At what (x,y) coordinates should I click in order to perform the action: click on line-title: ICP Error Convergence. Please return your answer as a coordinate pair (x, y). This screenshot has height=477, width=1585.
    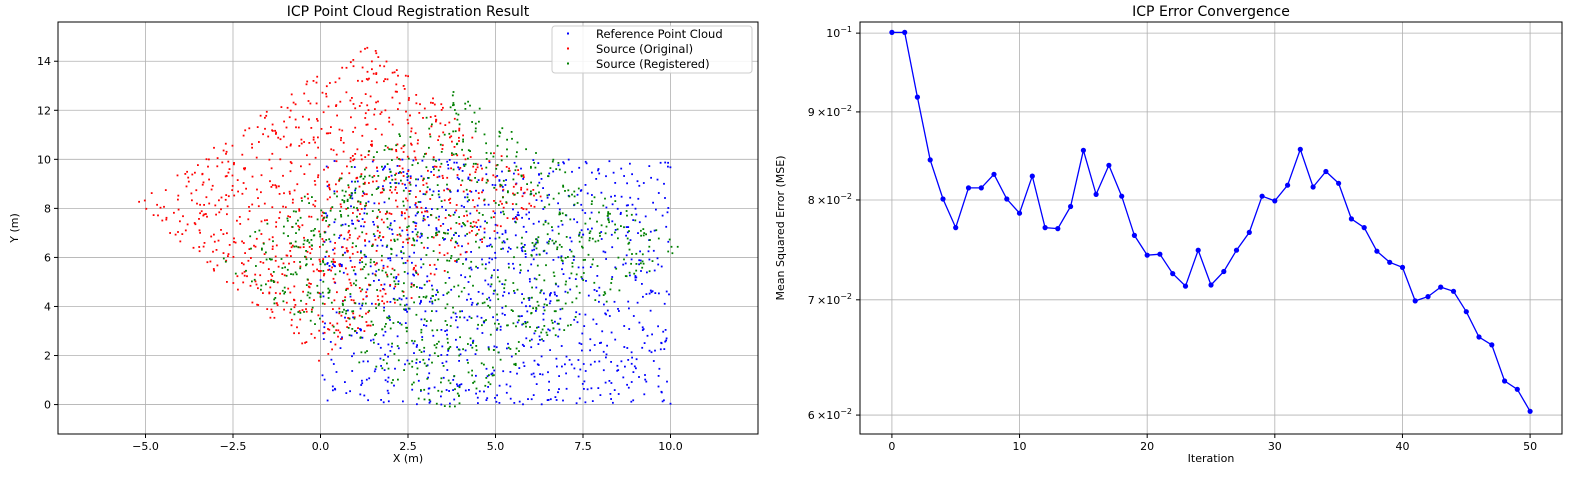
    Looking at the image, I should click on (1211, 12).